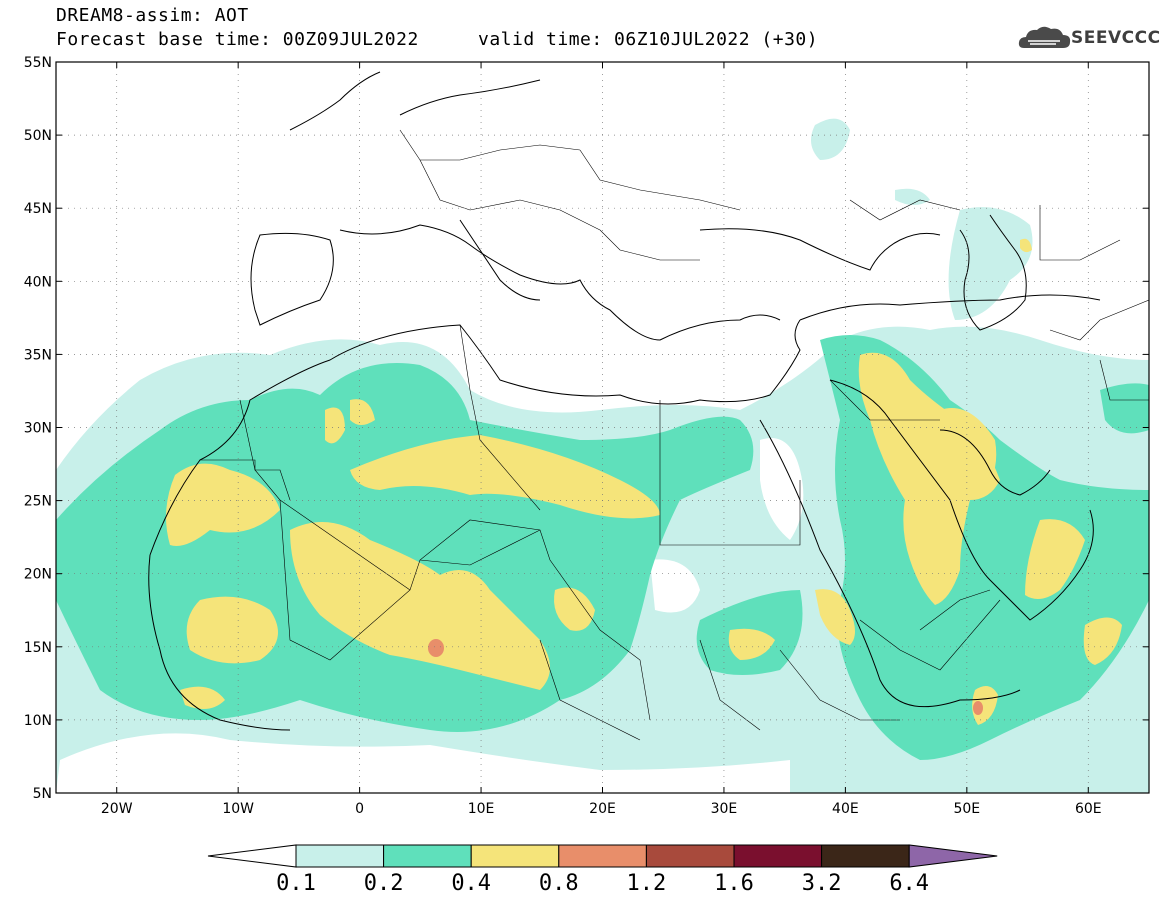  Describe the element at coordinates (602, 870) in the screenshot. I see `colorbar: 0.1 0.2 0.4 0.8 1.2 1.6 3.2 6.4` at that location.